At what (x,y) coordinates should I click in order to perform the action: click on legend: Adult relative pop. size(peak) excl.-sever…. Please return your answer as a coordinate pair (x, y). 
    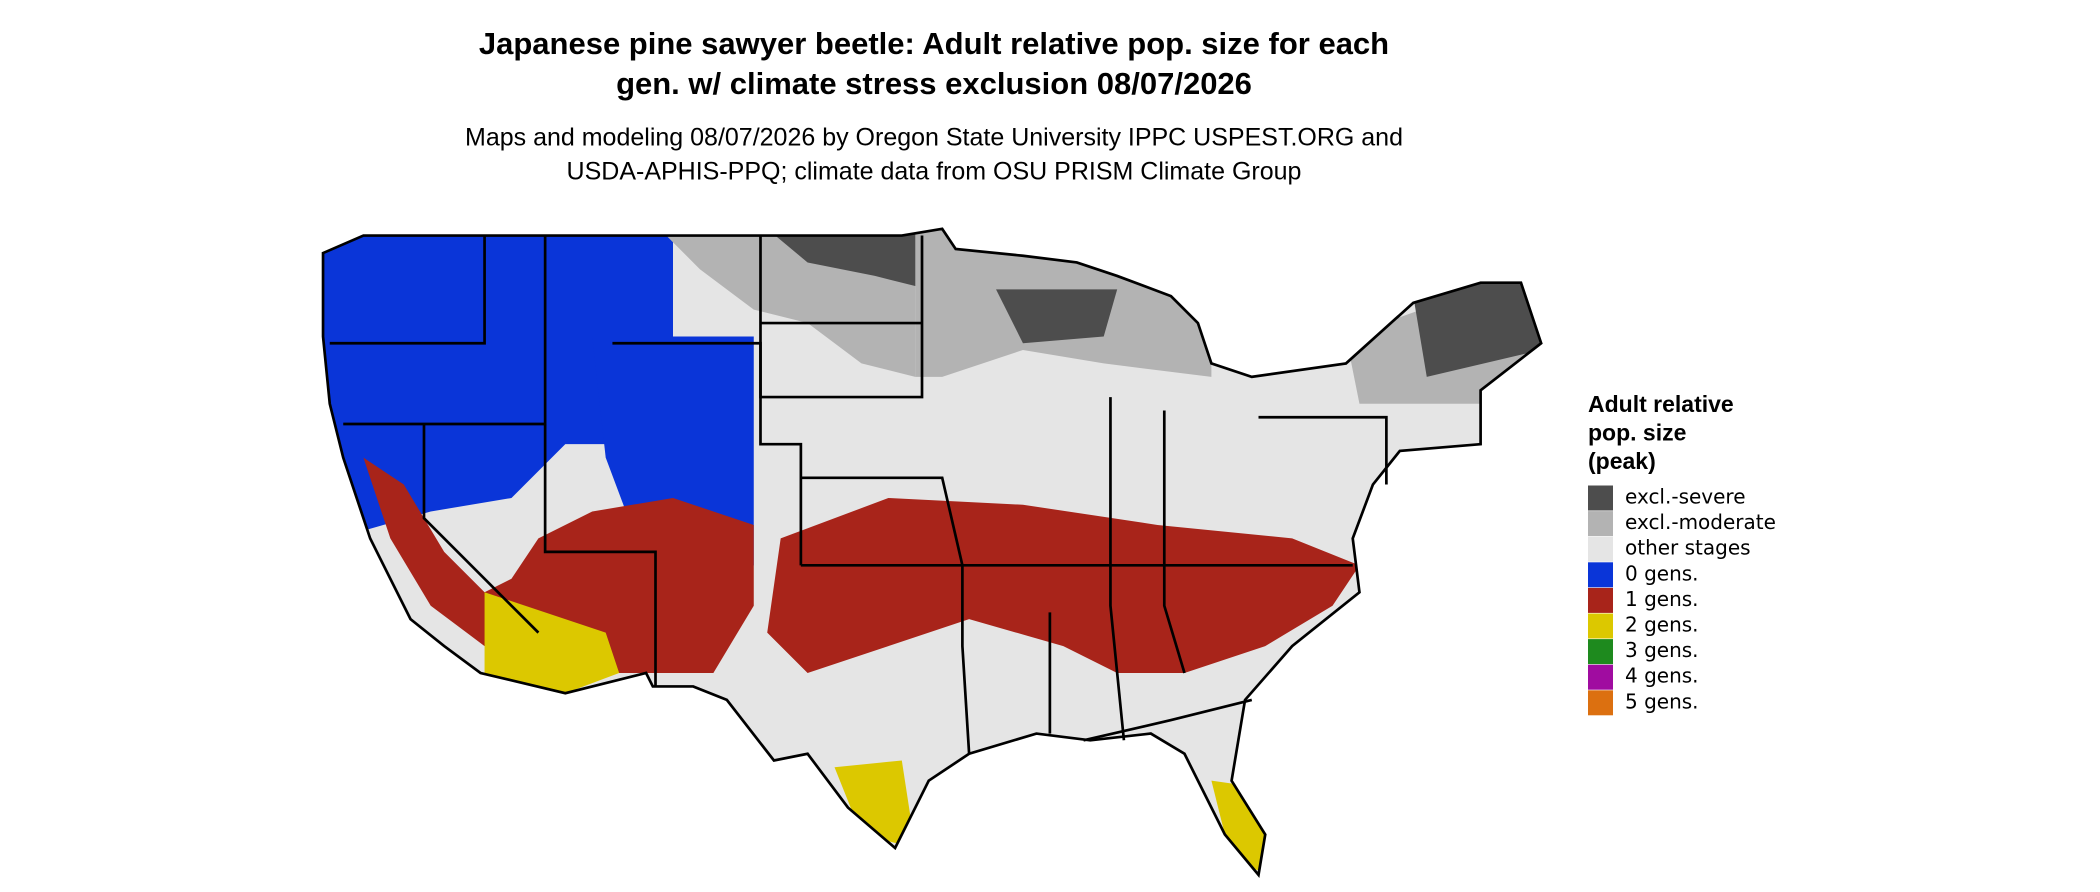
    Looking at the image, I should click on (1682, 553).